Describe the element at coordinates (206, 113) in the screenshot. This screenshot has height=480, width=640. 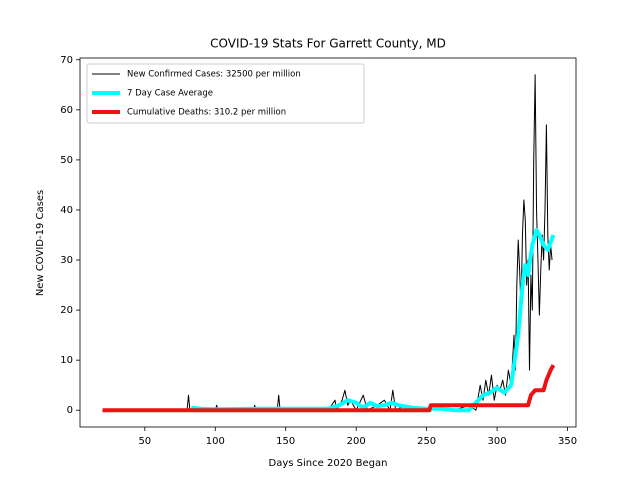
I see `legend-label: Cumulative Deaths: 310.2 per million` at that location.